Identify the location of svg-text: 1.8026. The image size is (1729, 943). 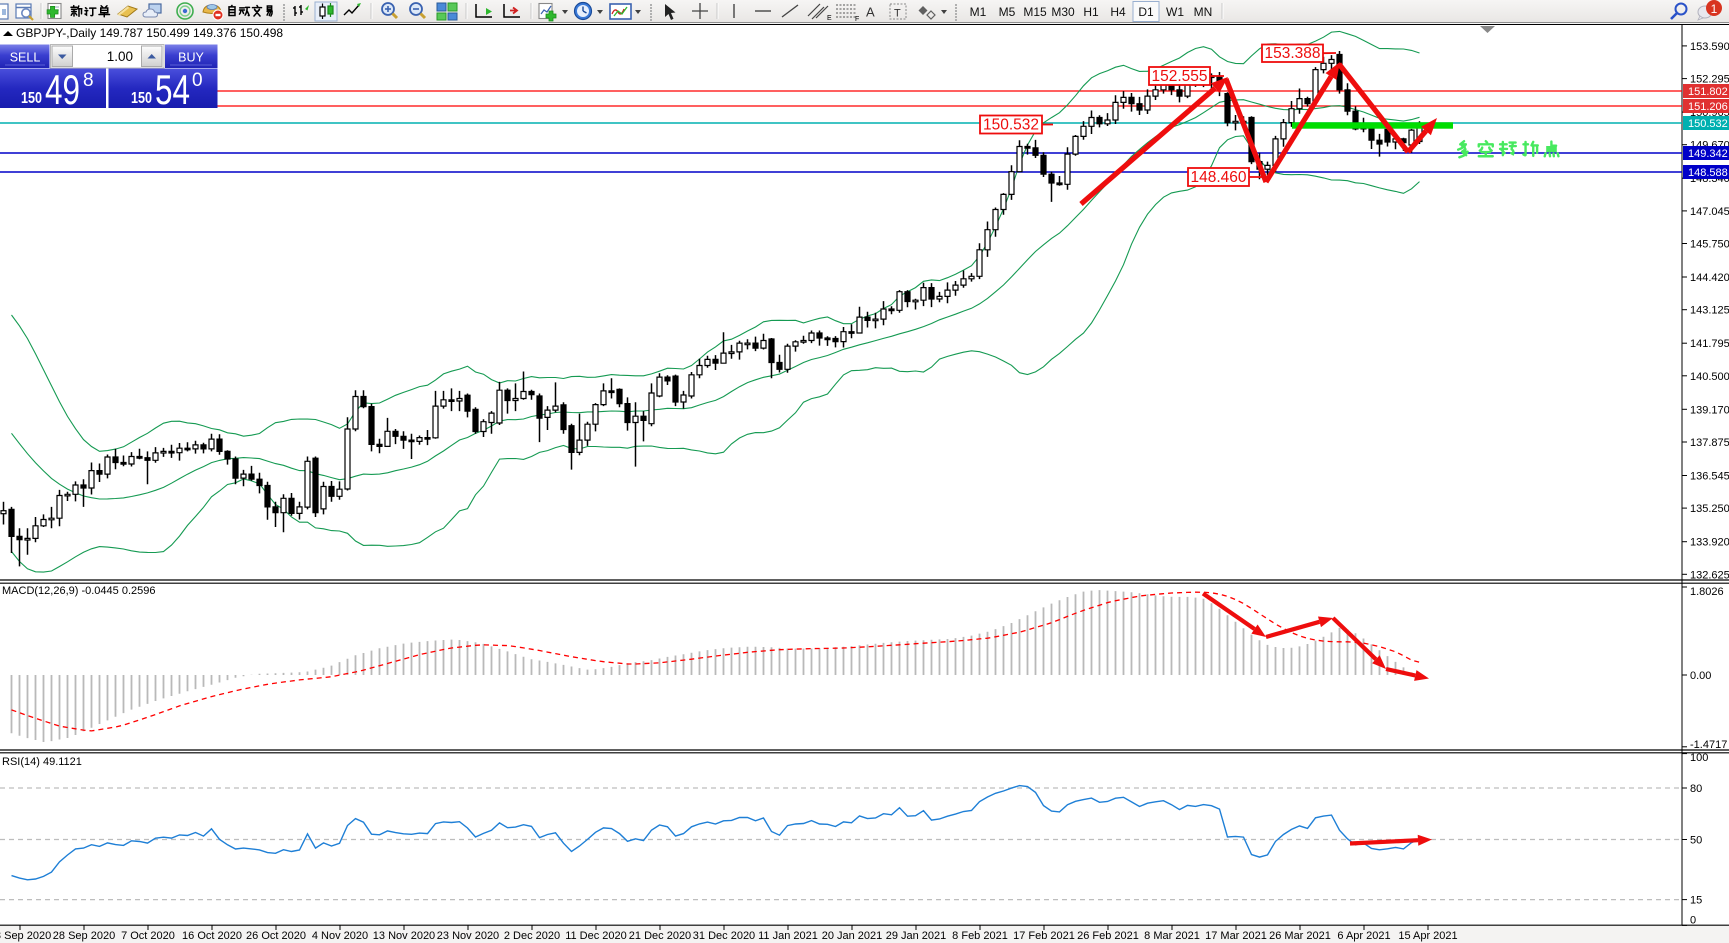
(1707, 592).